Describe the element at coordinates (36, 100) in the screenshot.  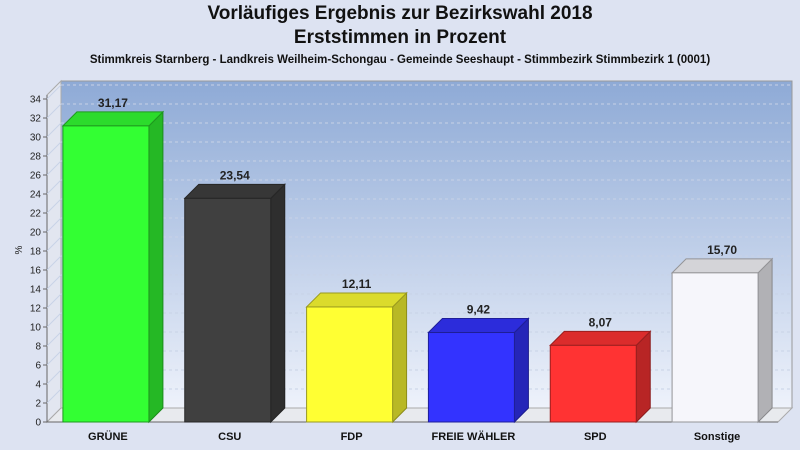
I see `y-tick-label: 34` at that location.